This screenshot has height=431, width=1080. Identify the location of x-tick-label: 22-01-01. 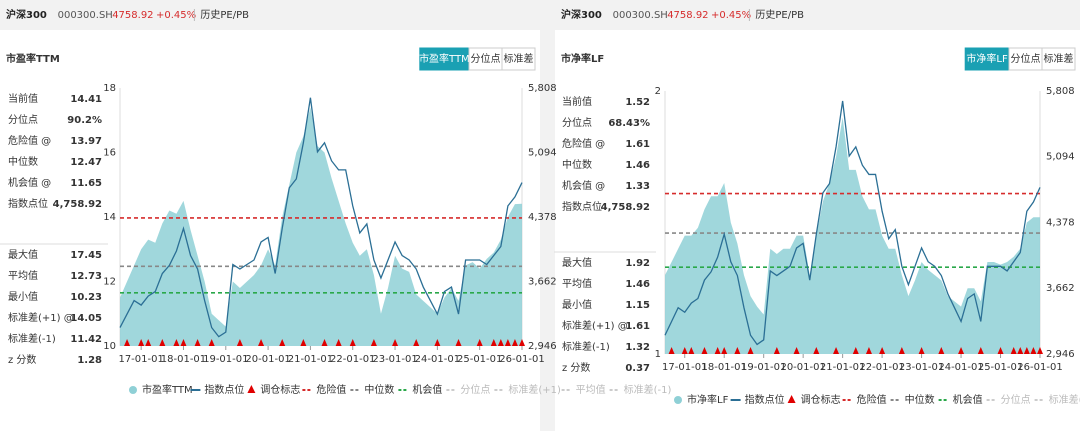
(352, 359).